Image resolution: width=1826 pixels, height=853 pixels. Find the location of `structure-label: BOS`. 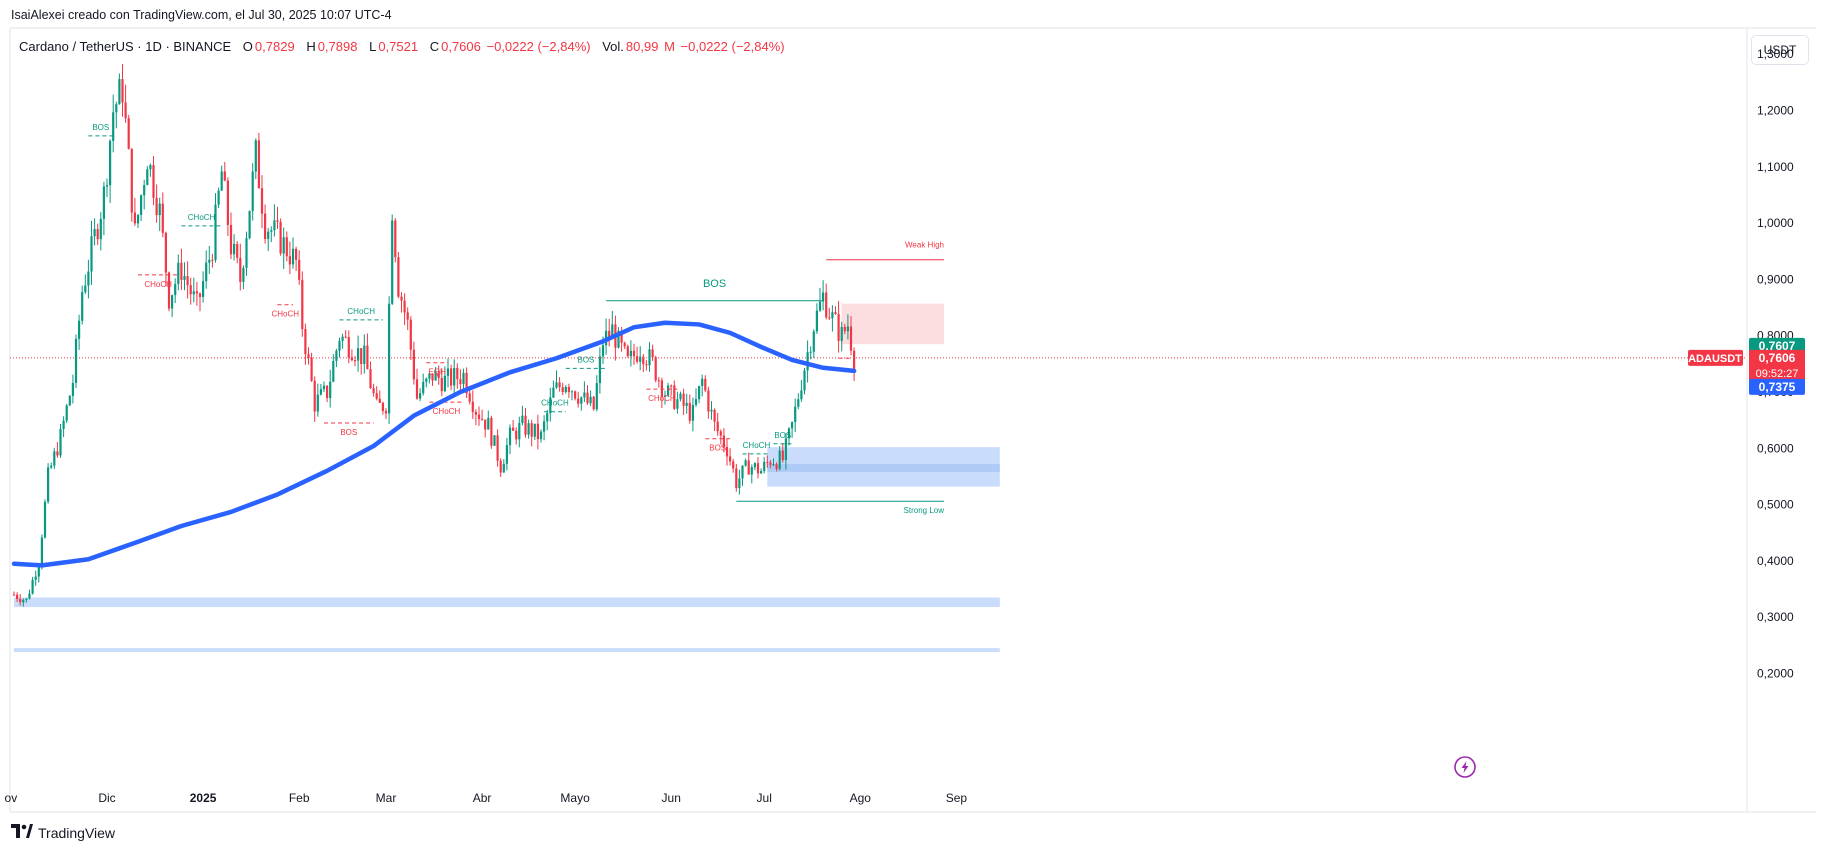

structure-label: BOS is located at coordinates (782, 435).